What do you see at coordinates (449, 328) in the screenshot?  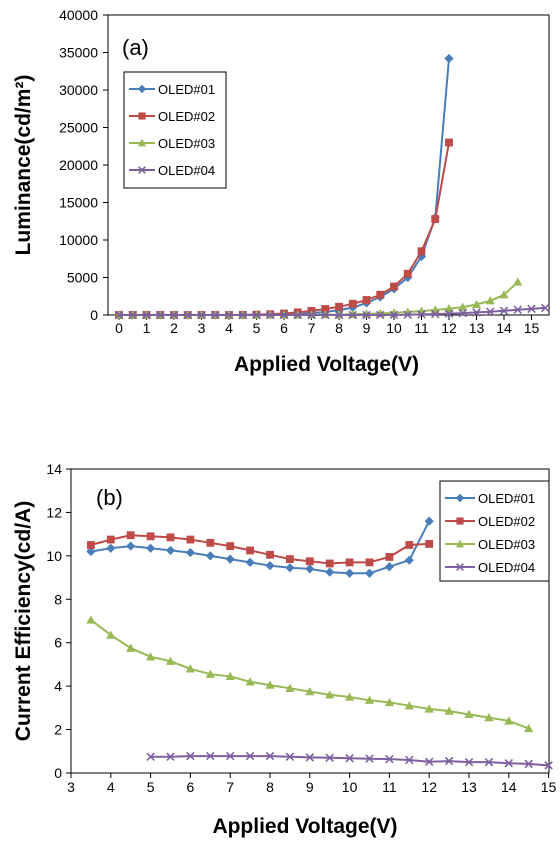 I see `x-tick-label: 12` at bounding box center [449, 328].